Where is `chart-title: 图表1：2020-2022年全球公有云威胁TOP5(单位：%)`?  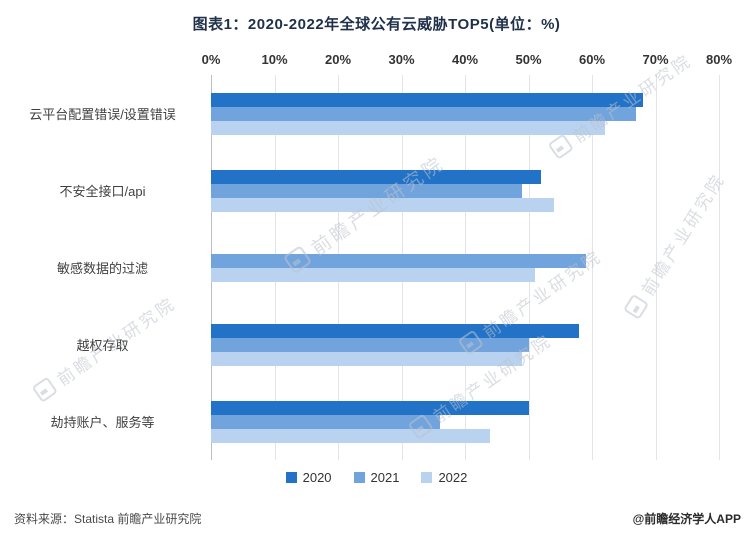 chart-title: 图表1：2020-2022年全球公有云威胁TOP5(单位：%) is located at coordinates (376, 24).